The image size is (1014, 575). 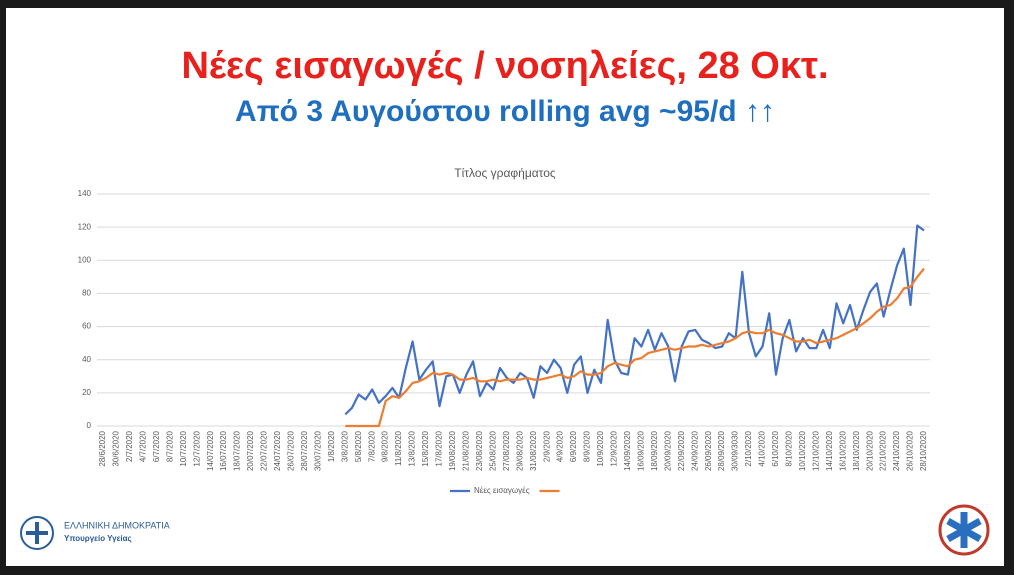 I want to click on x-tick-label: 27/08/2020, so click(x=506, y=450).